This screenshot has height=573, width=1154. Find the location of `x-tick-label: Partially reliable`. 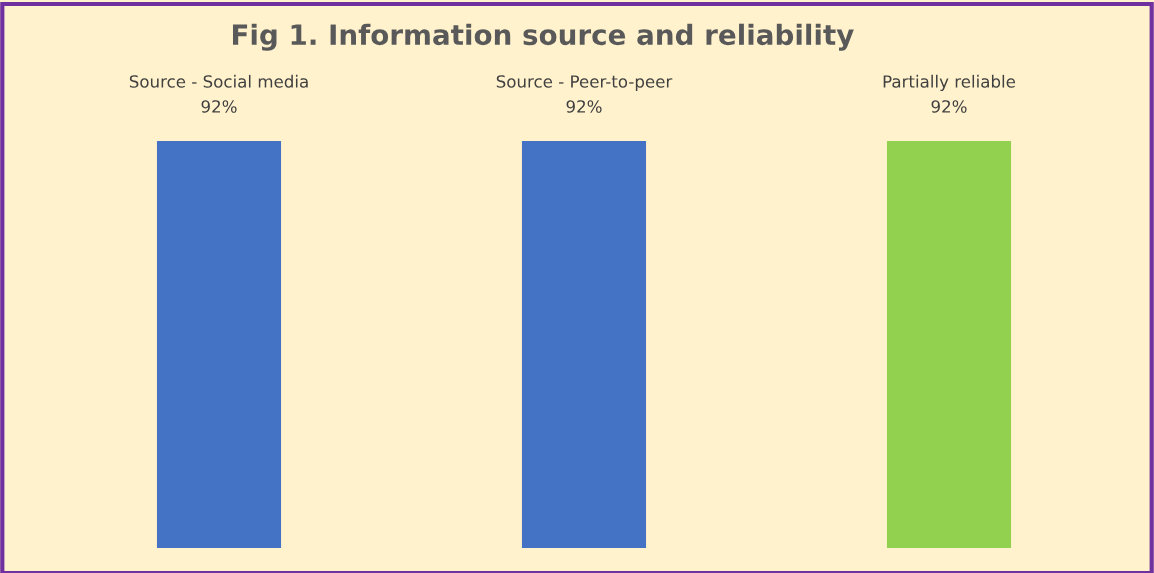

x-tick-label: Partially reliable is located at coordinates (949, 82).